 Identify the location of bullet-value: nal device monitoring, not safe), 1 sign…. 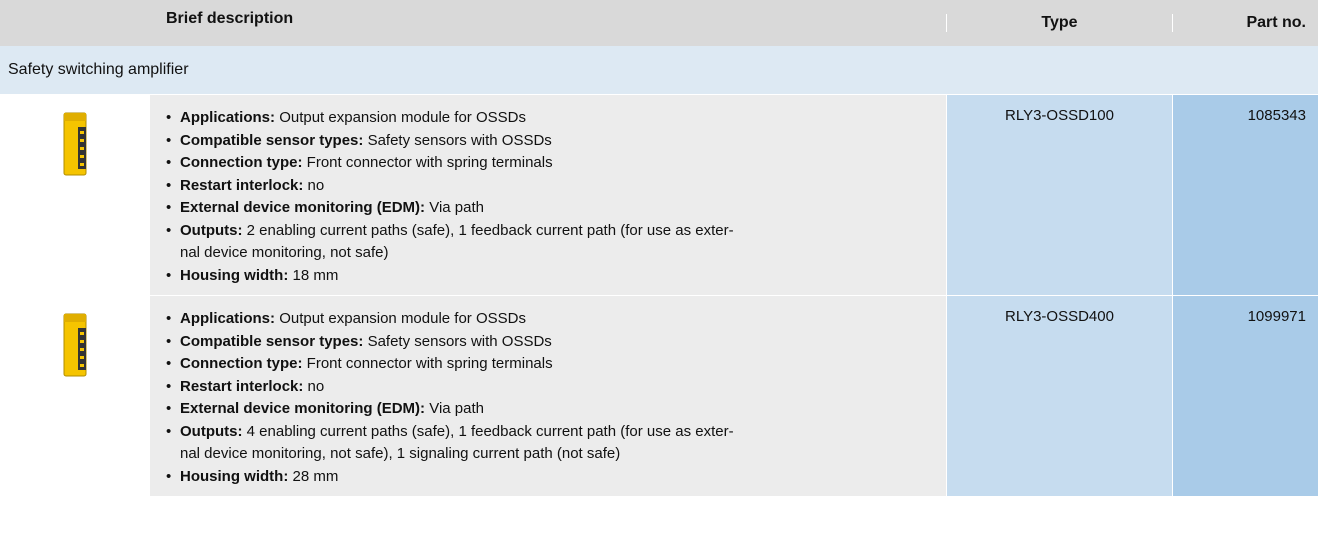
(400, 453).